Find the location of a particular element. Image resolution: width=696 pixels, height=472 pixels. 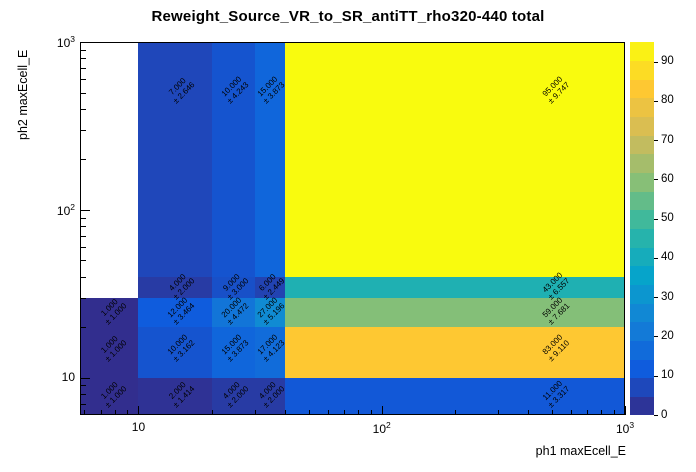

bin-value-label: 20.000 ± 4.472 is located at coordinates (235, 311).